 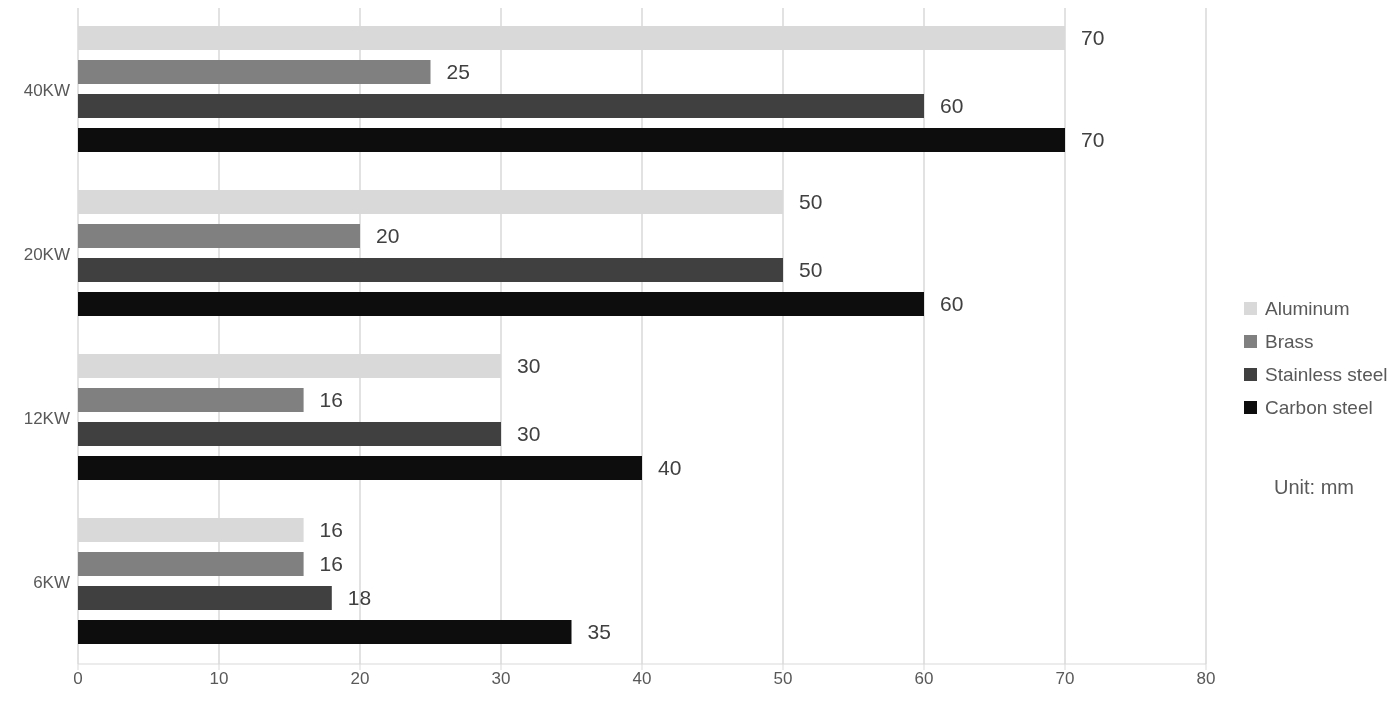 What do you see at coordinates (359, 598) in the screenshot?
I see `data-label: 18` at bounding box center [359, 598].